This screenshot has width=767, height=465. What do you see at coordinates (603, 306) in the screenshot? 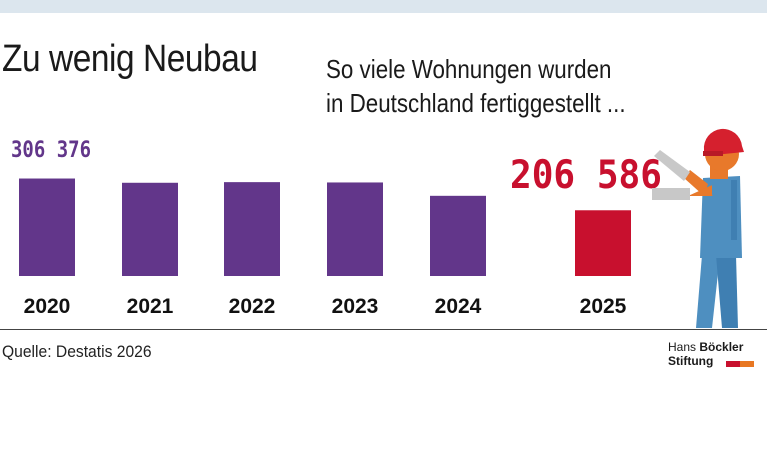
I see `x-tick-label-2025: 2025` at bounding box center [603, 306].